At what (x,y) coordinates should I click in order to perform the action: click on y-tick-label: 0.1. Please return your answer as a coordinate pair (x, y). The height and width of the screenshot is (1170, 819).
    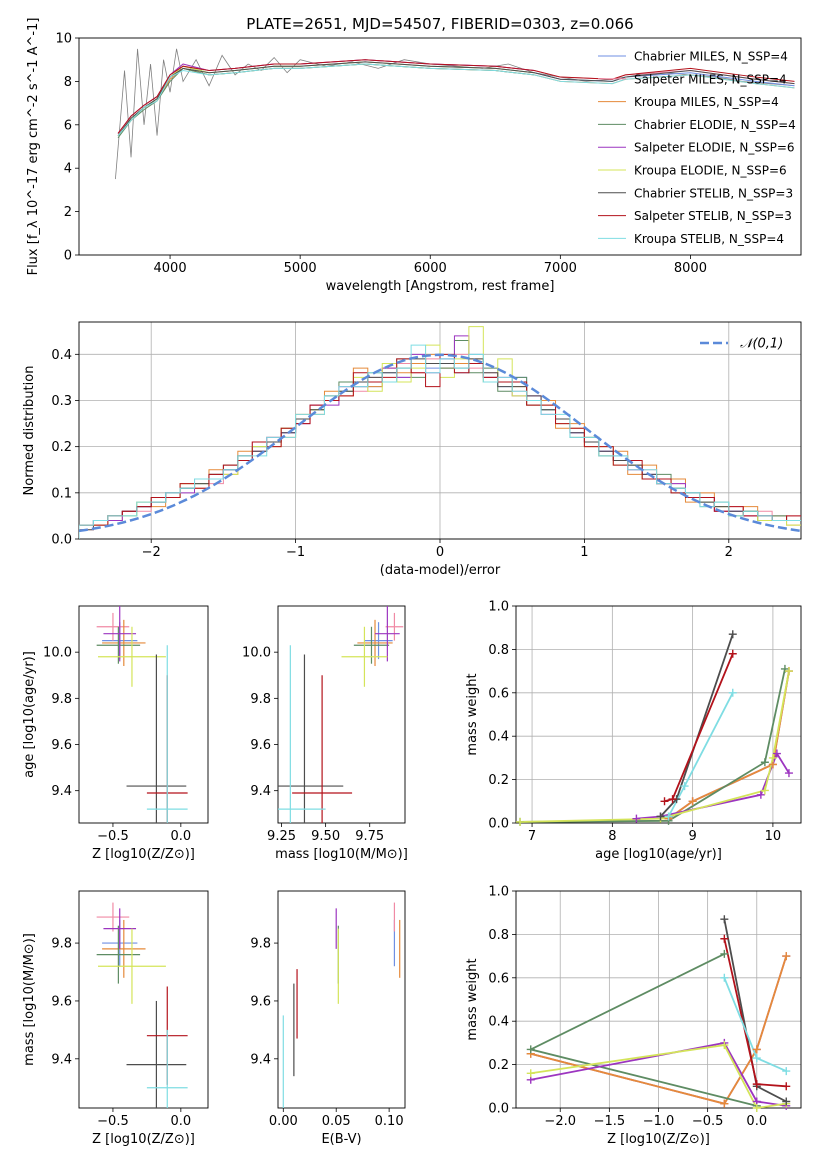
    Looking at the image, I should click on (61, 493).